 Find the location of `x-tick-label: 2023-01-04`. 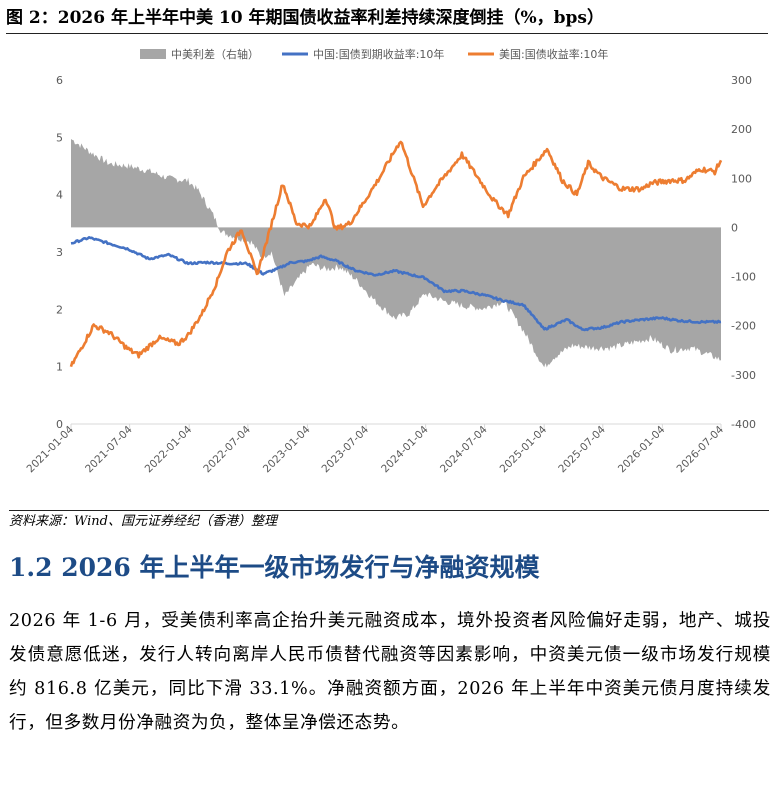

x-tick-label: 2023-01-04 is located at coordinates (287, 449).